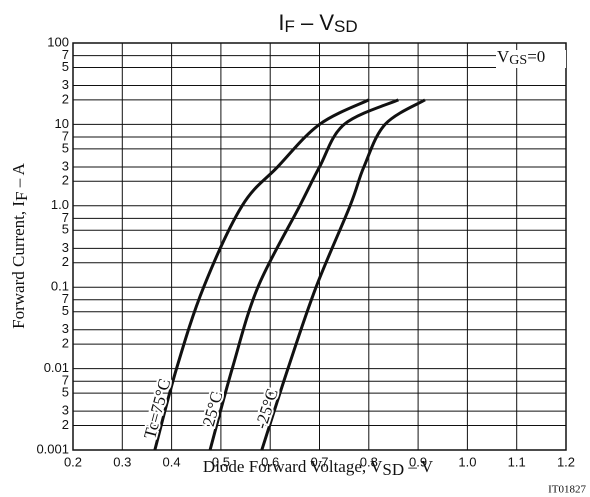  I want to click on label-part: – A, so click(18, 176).